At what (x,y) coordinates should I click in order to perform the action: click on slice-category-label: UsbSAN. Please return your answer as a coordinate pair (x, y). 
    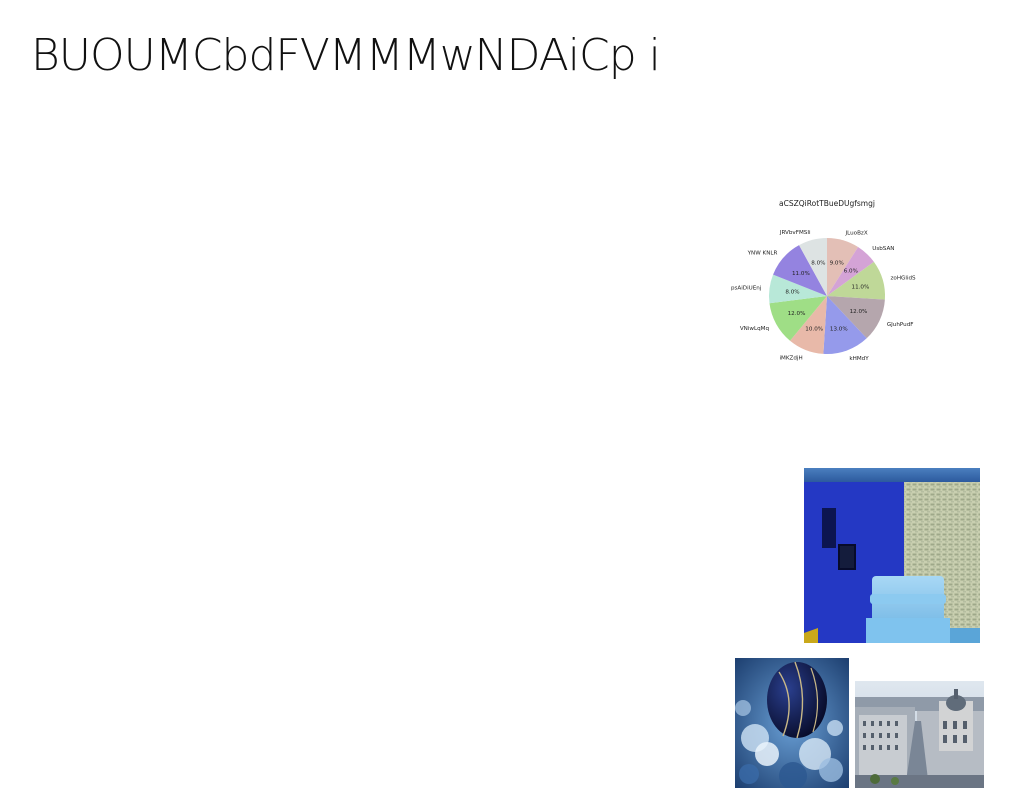
    Looking at the image, I should click on (883, 249).